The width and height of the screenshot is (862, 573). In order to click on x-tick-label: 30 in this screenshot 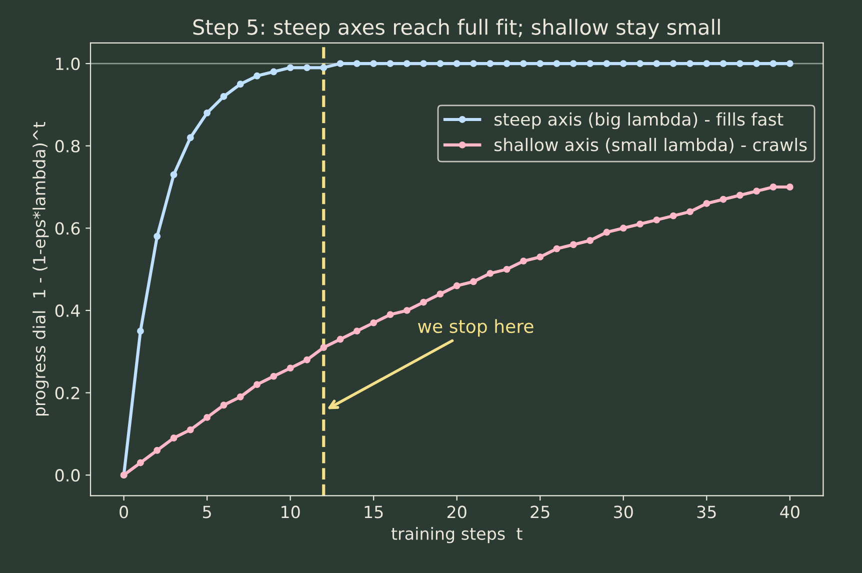, I will do `click(623, 512)`.